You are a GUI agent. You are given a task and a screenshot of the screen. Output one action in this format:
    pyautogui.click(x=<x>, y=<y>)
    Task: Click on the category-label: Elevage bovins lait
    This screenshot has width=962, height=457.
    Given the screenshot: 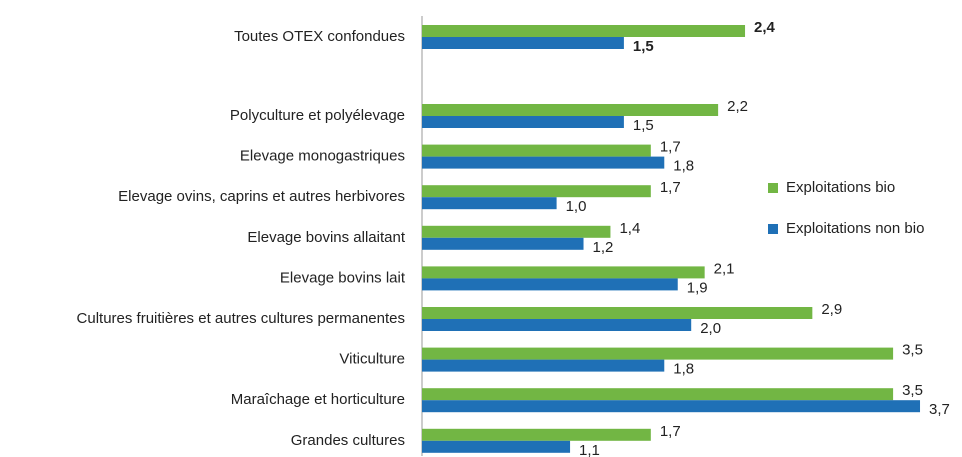 What is the action you would take?
    pyautogui.click(x=343, y=277)
    